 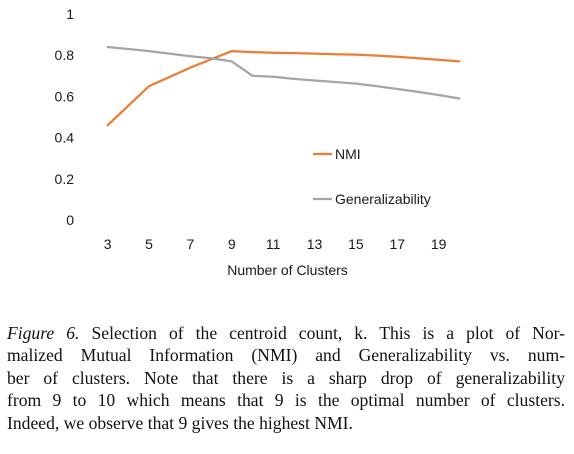 I want to click on x-tick-label: 5, so click(x=149, y=244).